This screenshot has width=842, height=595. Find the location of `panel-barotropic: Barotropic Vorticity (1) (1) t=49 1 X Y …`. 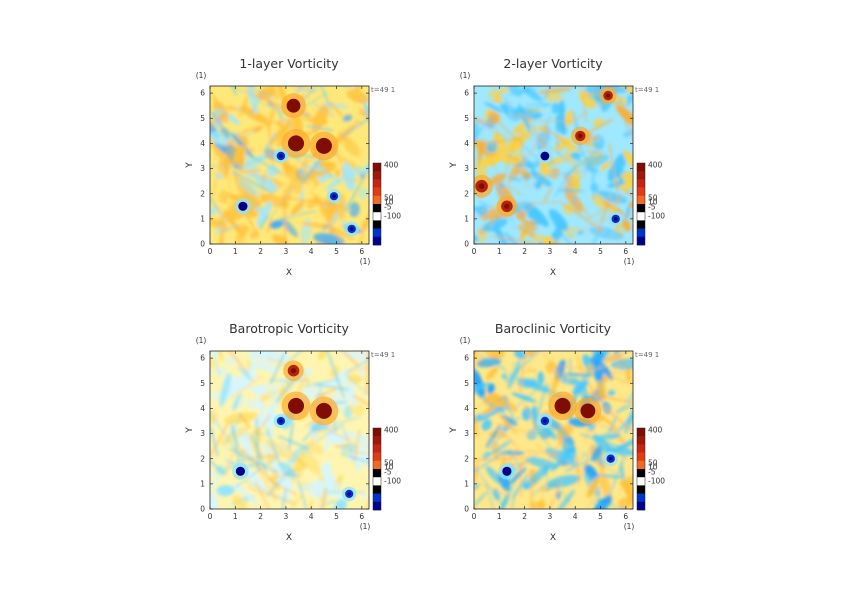

panel-barotropic: Barotropic Vorticity (1) (1) t=49 1 X Y … is located at coordinates (293, 432).